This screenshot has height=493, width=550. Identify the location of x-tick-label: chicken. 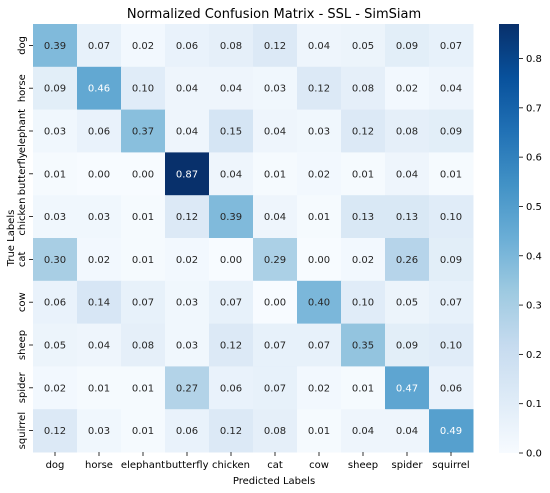
(231, 465).